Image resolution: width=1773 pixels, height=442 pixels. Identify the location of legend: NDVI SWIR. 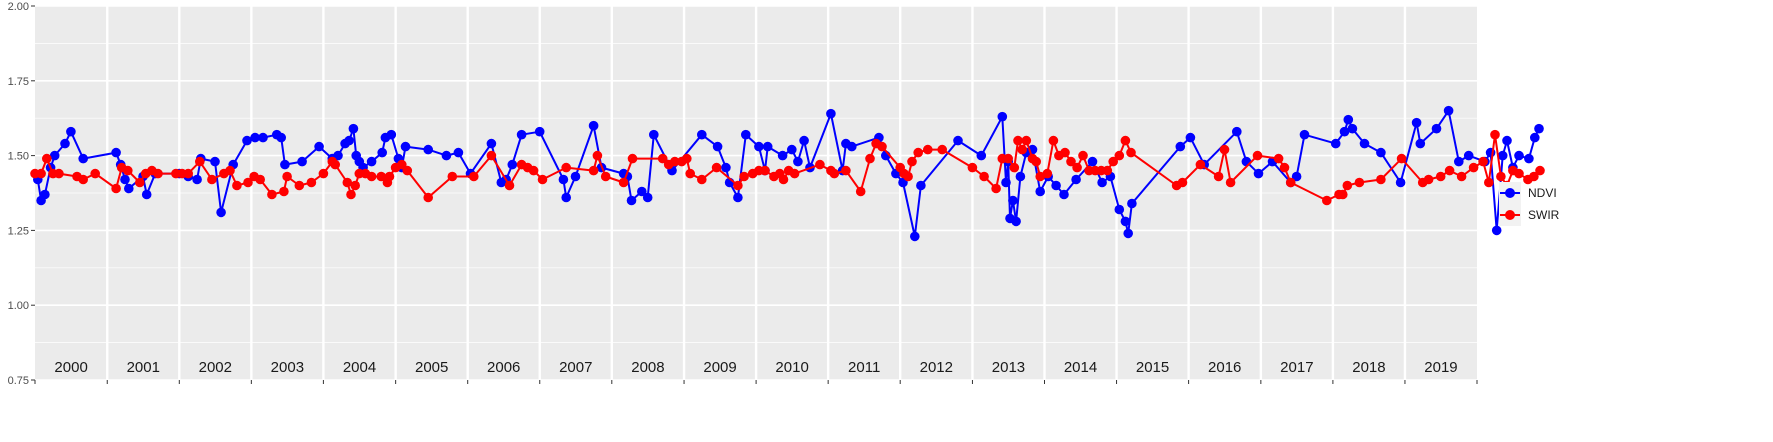
(1529, 204).